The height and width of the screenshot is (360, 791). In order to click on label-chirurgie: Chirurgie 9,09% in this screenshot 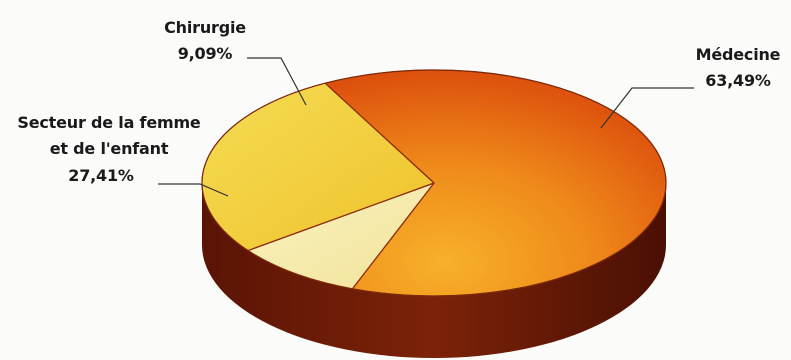, I will do `click(205, 40)`.